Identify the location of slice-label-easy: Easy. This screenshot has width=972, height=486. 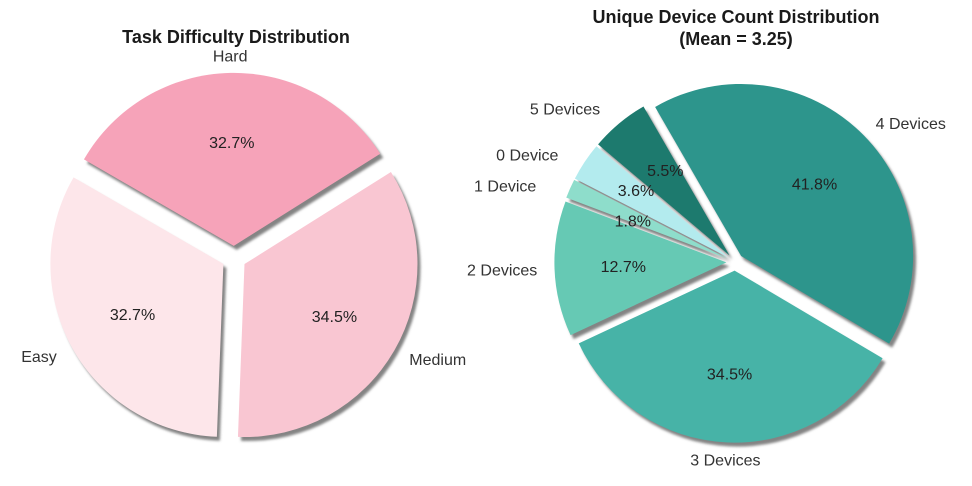
(39, 357).